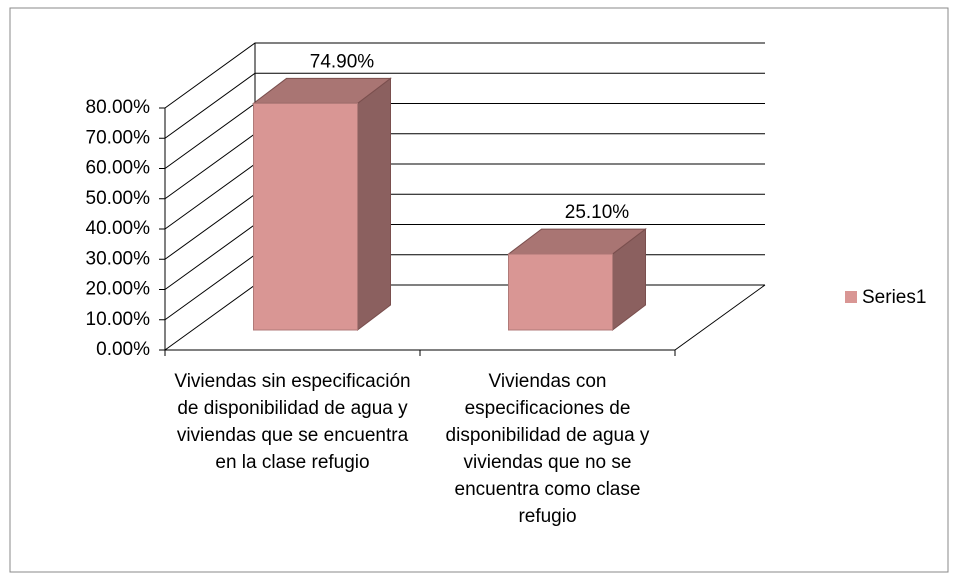 This screenshot has height=580, width=957. I want to click on y-tick-label: 20.00%, so click(118, 289).